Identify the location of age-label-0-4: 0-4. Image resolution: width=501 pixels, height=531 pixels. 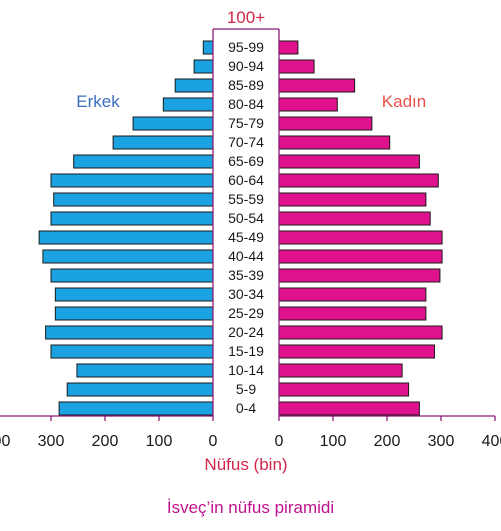
(246, 408).